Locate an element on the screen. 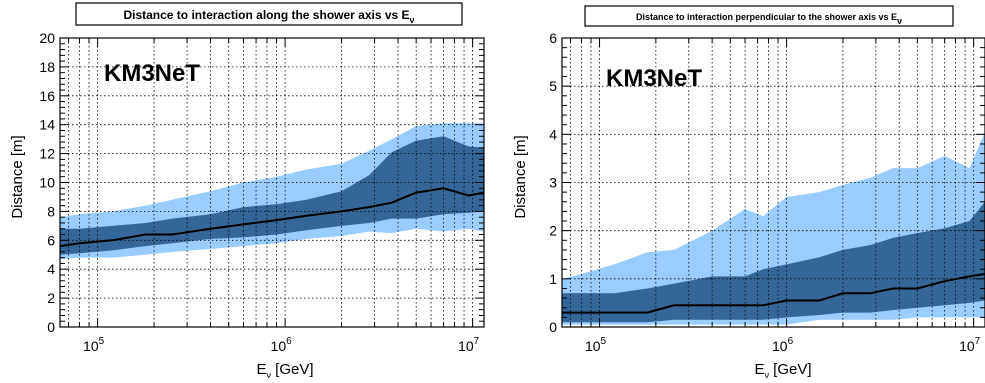 This screenshot has width=985, height=383. y-tick-label: 1 is located at coordinates (553, 279).